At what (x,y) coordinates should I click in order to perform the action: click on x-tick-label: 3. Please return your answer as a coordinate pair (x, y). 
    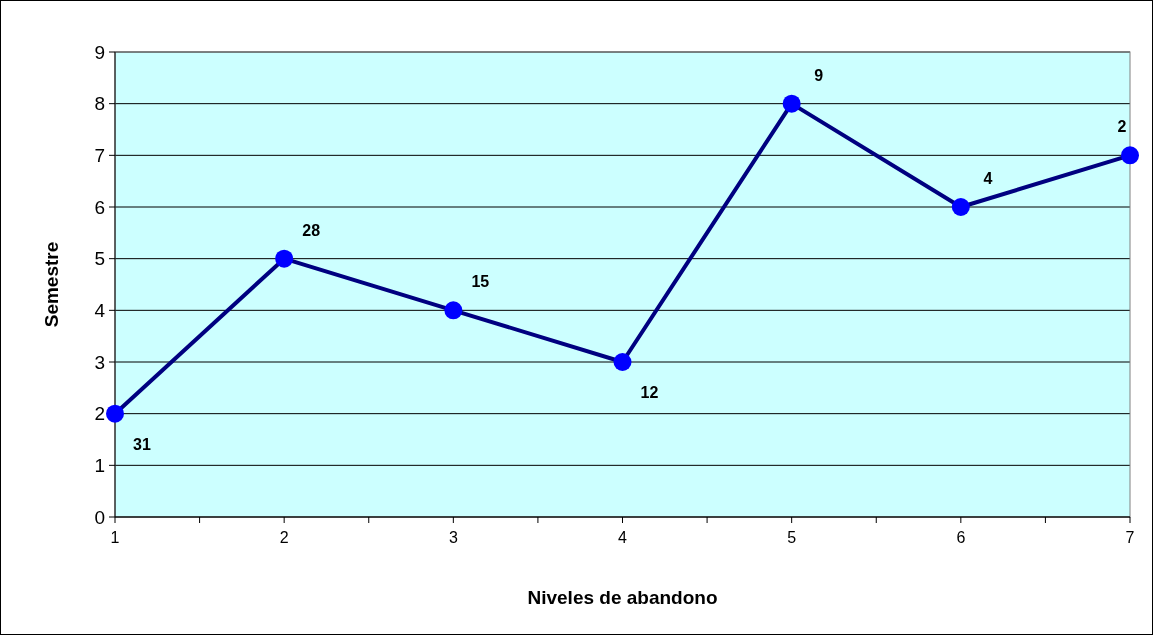
    Looking at the image, I should click on (453, 537).